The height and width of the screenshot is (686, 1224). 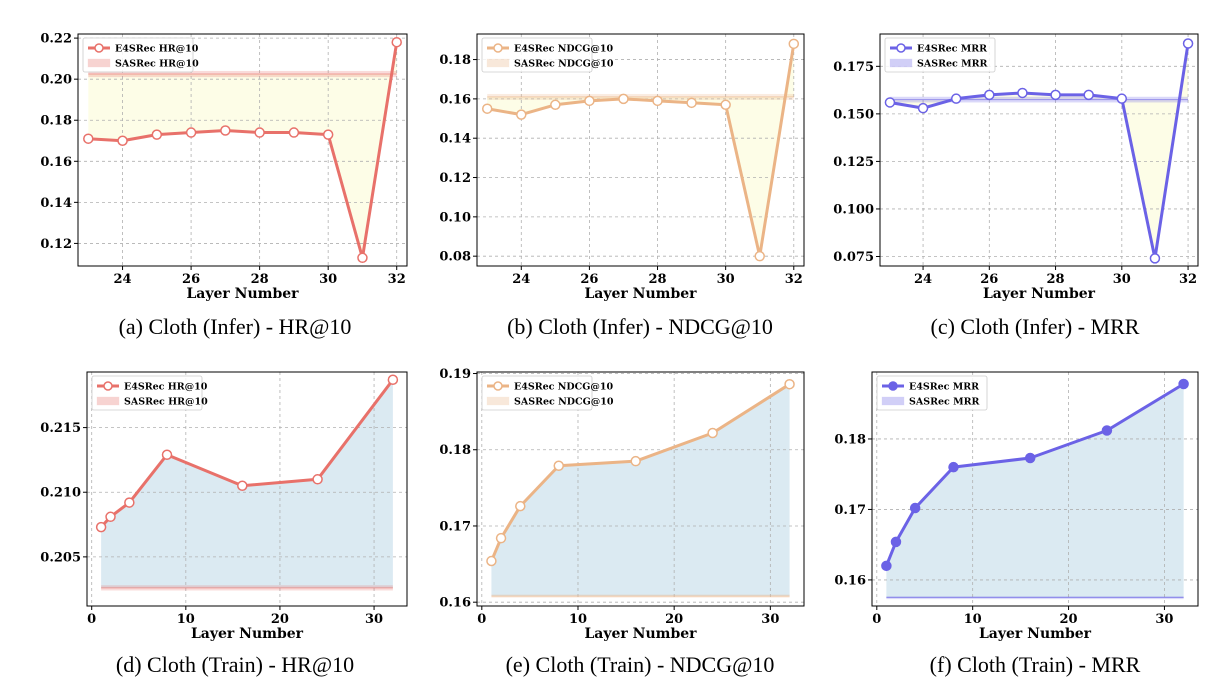 What do you see at coordinates (60, 557) in the screenshot?
I see `y-tick-label: 0.205` at bounding box center [60, 557].